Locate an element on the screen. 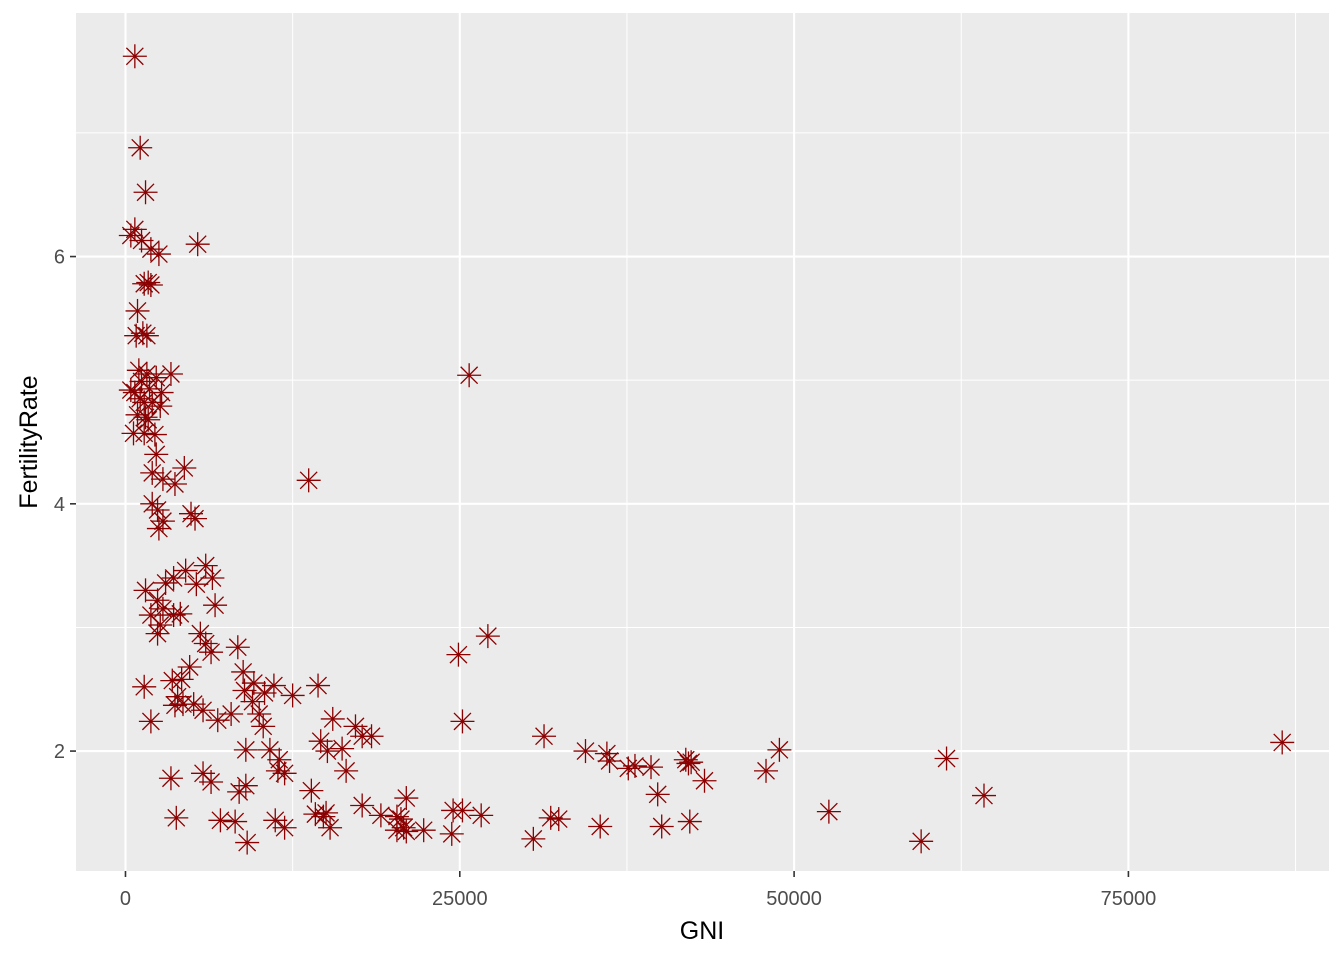  y-axis-title: FertilityRate is located at coordinates (29, 441).